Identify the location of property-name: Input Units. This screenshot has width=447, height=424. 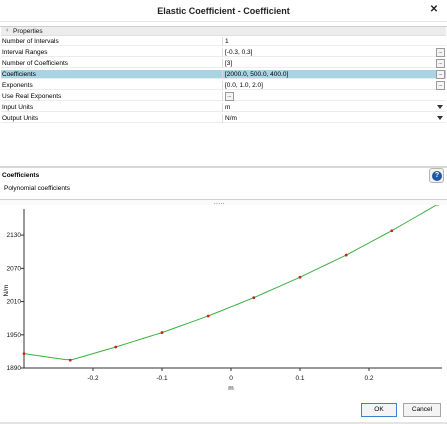
(18, 107).